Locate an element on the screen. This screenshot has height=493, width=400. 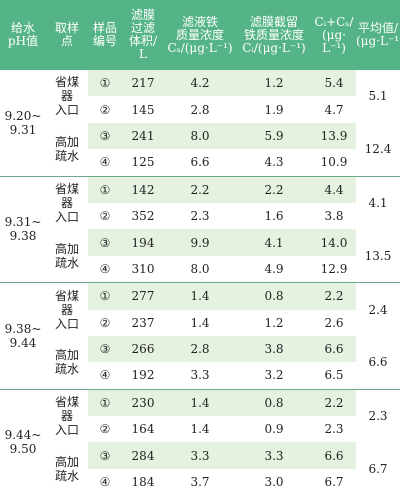
table-row: ④ 310 8.0 4.9 12.9 is located at coordinates (200, 269).